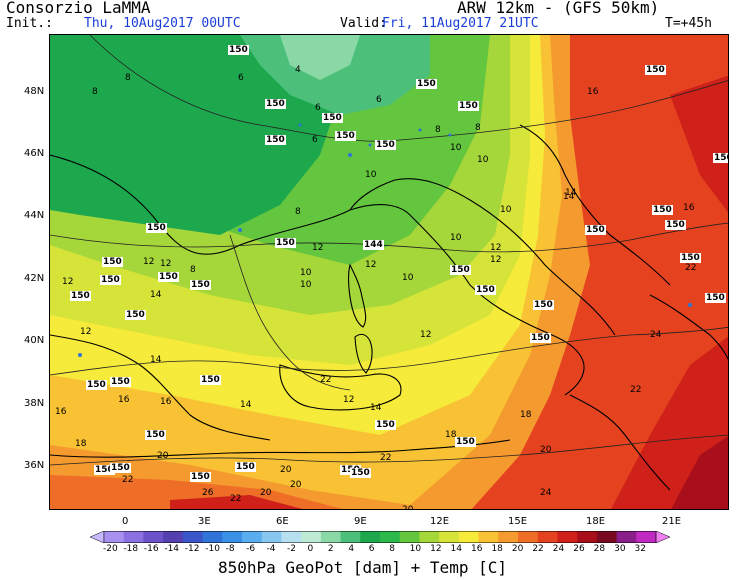 This screenshot has width=751, height=580. I want to click on colorbar-title: 850hPa GeoPot [dam] + Temp [C], so click(362, 567).